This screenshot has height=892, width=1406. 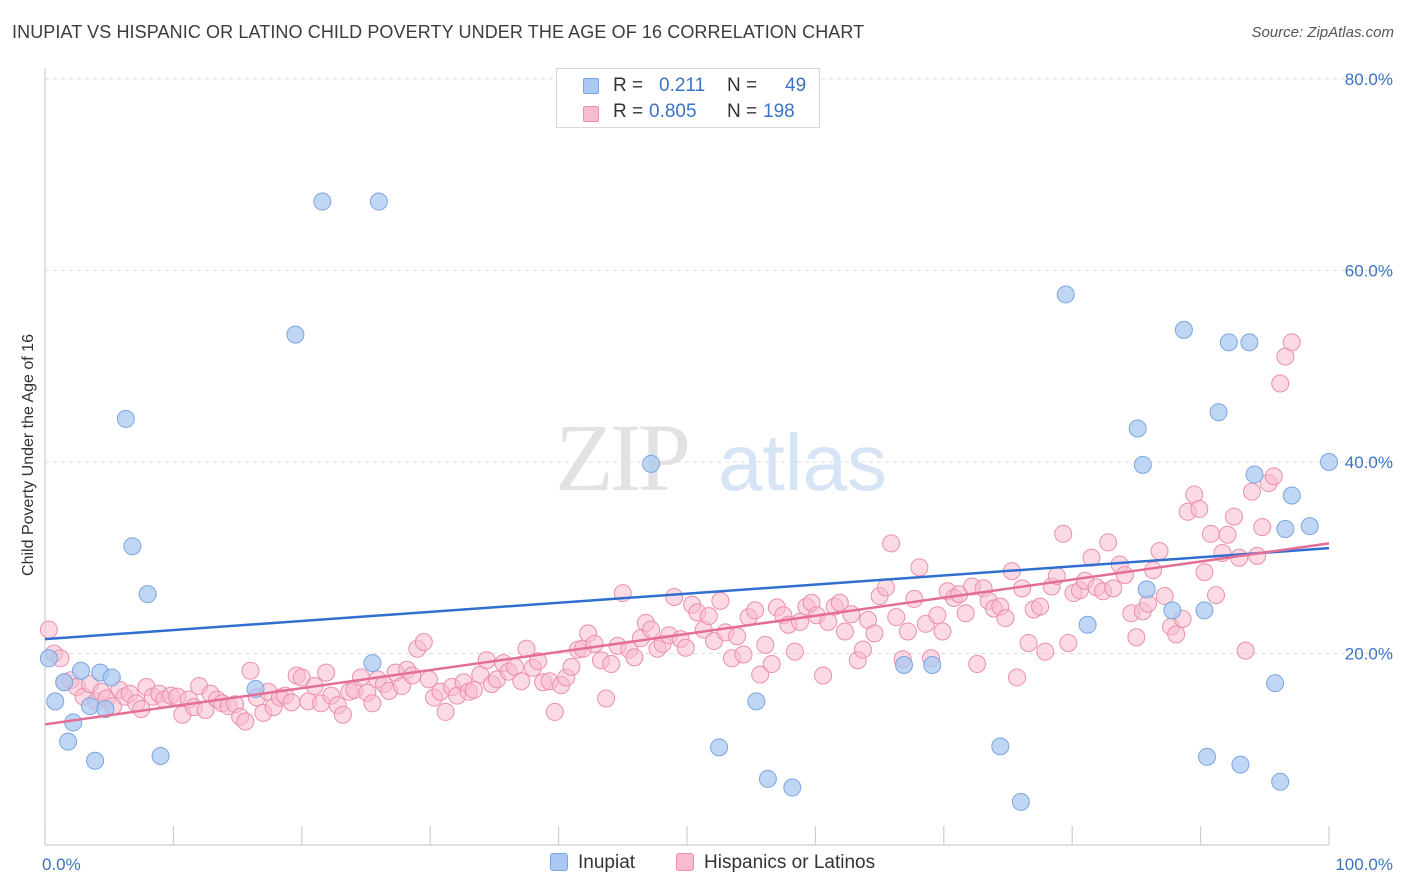 I want to click on source-label: Source: ZipAtlas.com, so click(x=1322, y=32).